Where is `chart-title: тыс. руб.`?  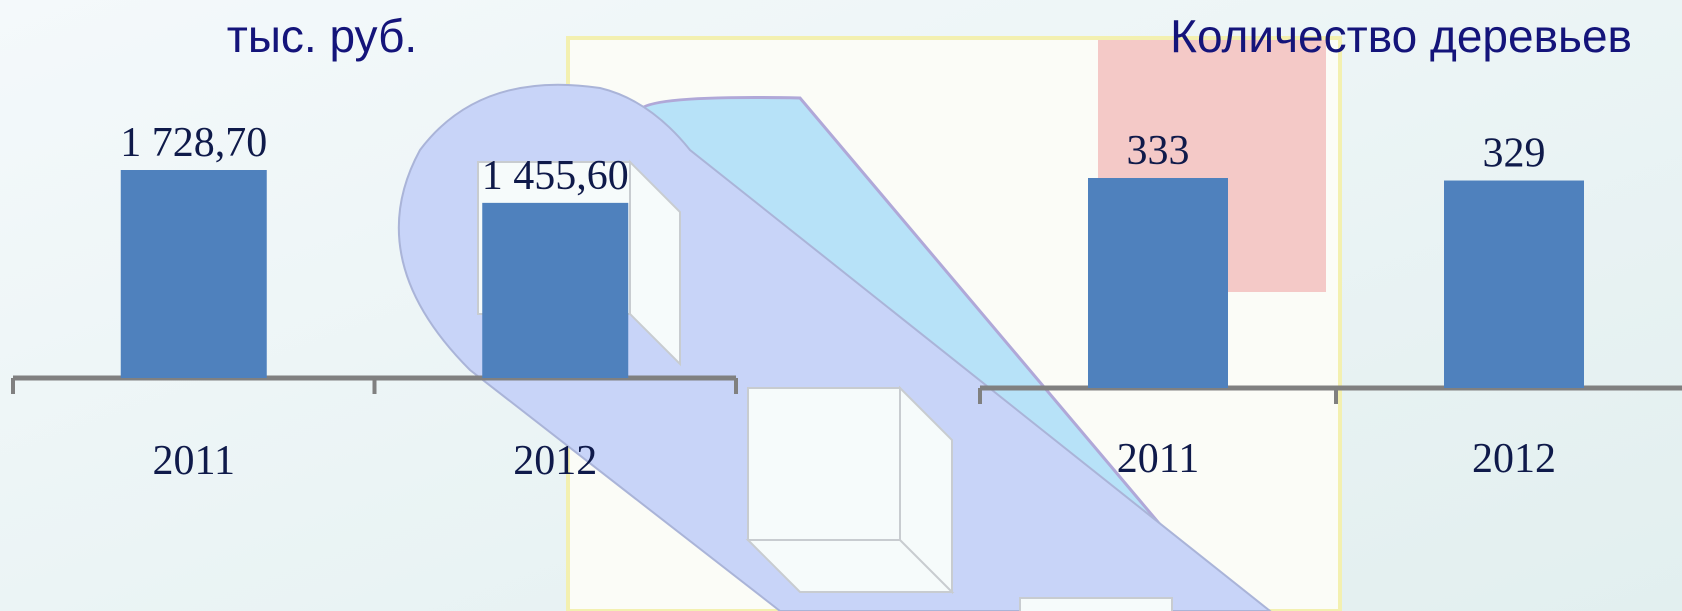 chart-title: тыс. руб. is located at coordinates (322, 36).